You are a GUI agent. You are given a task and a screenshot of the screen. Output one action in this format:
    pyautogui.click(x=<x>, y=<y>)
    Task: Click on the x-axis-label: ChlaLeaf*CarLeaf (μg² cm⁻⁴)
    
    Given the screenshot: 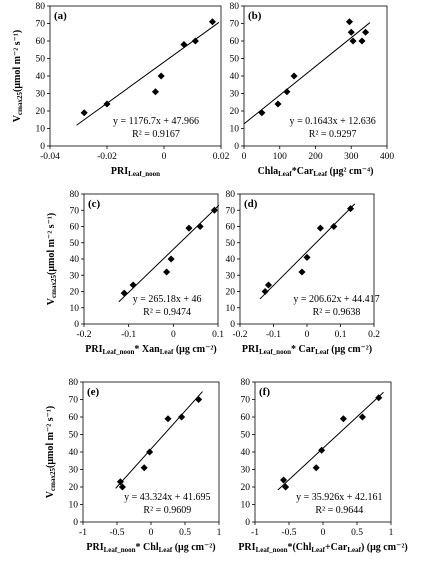 What is the action you would take?
    pyautogui.click(x=316, y=172)
    